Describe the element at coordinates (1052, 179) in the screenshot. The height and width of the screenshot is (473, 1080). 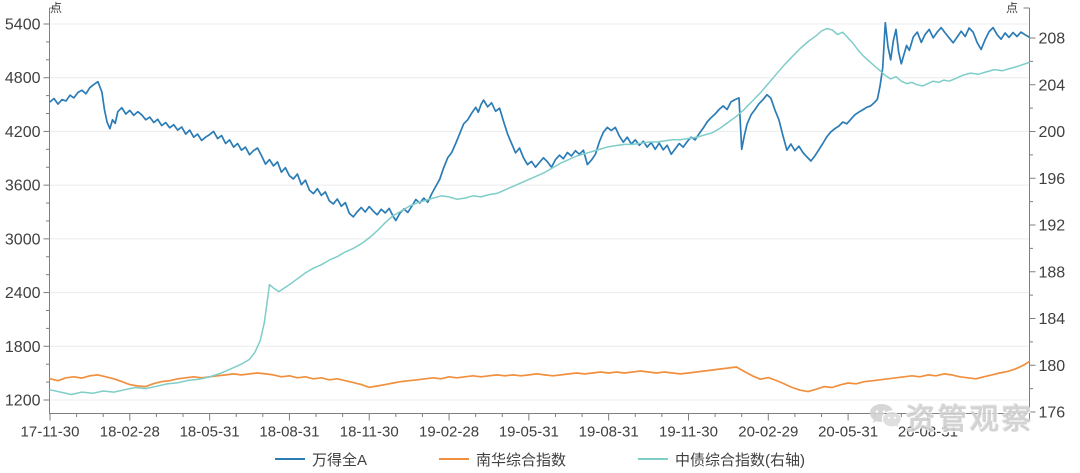
I see `svg-text: 196` at that location.